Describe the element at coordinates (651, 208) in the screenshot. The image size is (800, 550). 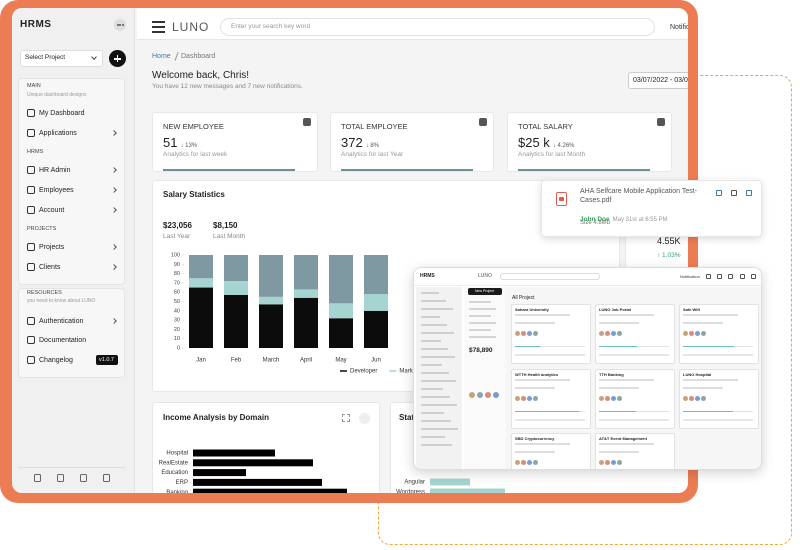
I see `file-popup` at that location.